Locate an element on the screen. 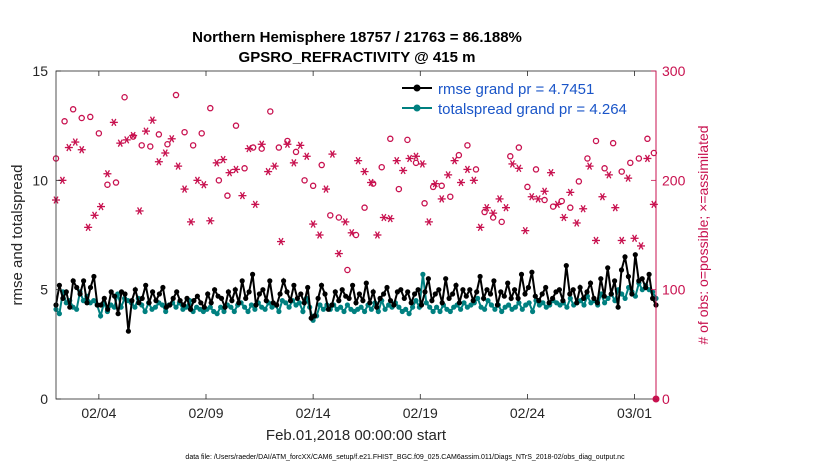 This screenshot has width=830, height=470. x-axis-label: Feb.01,2018 00:00:00 start is located at coordinates (356, 435).